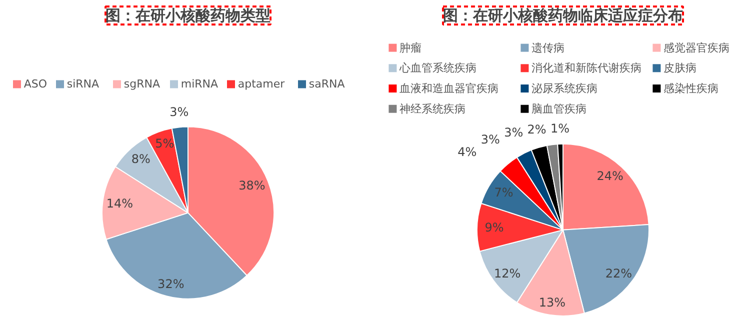  What do you see at coordinates (536, 129) in the screenshot?
I see `data-label: 2%` at bounding box center [536, 129].